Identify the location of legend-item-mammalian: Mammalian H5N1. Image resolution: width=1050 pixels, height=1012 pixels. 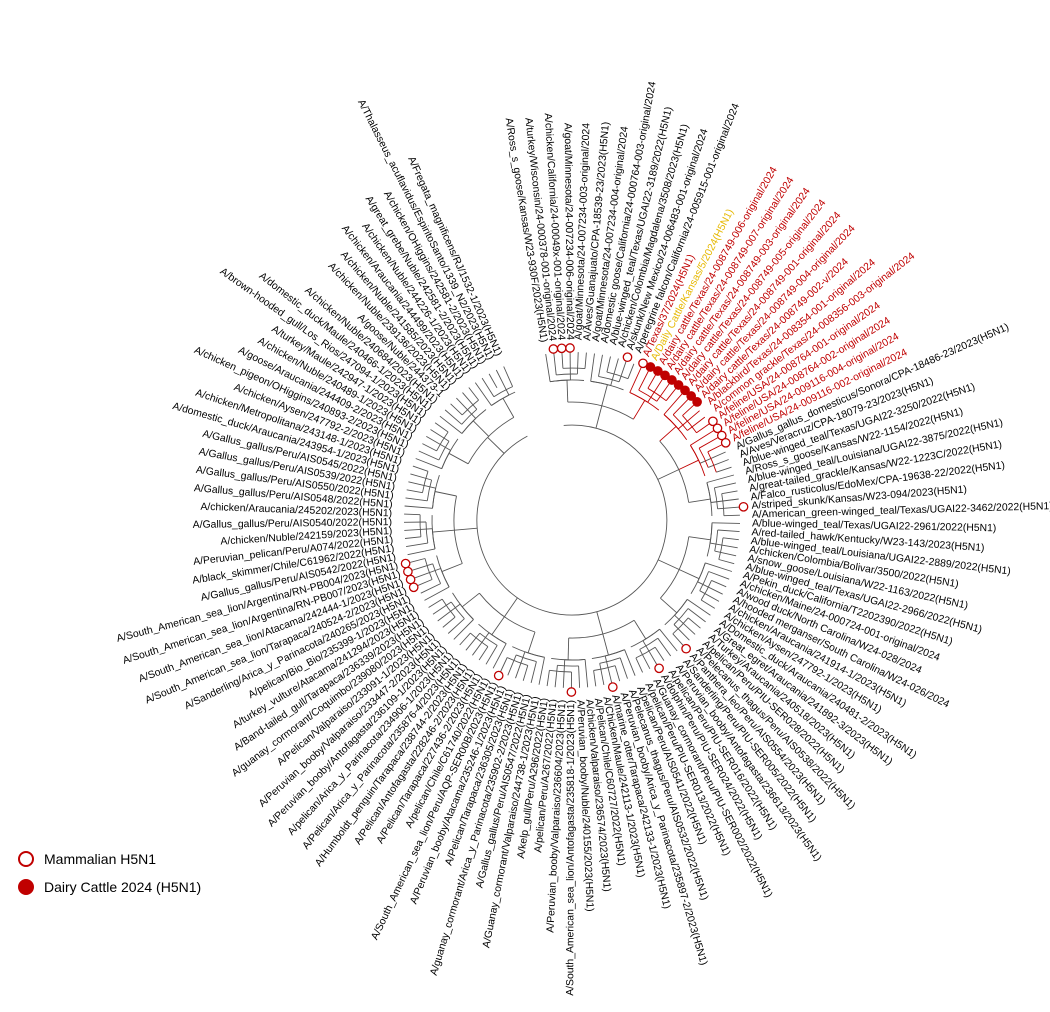
(87, 859).